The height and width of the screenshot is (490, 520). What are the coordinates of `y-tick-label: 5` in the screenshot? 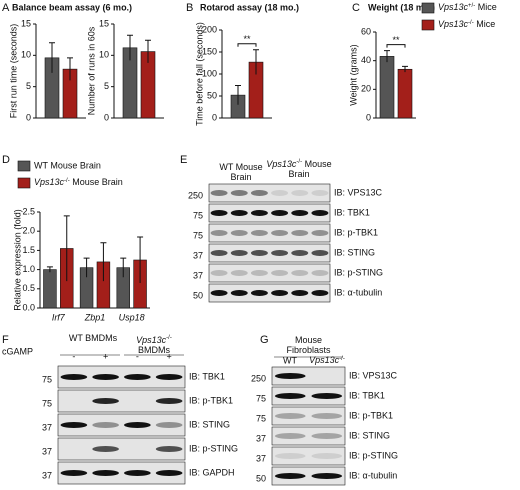 It's located at (28, 86).